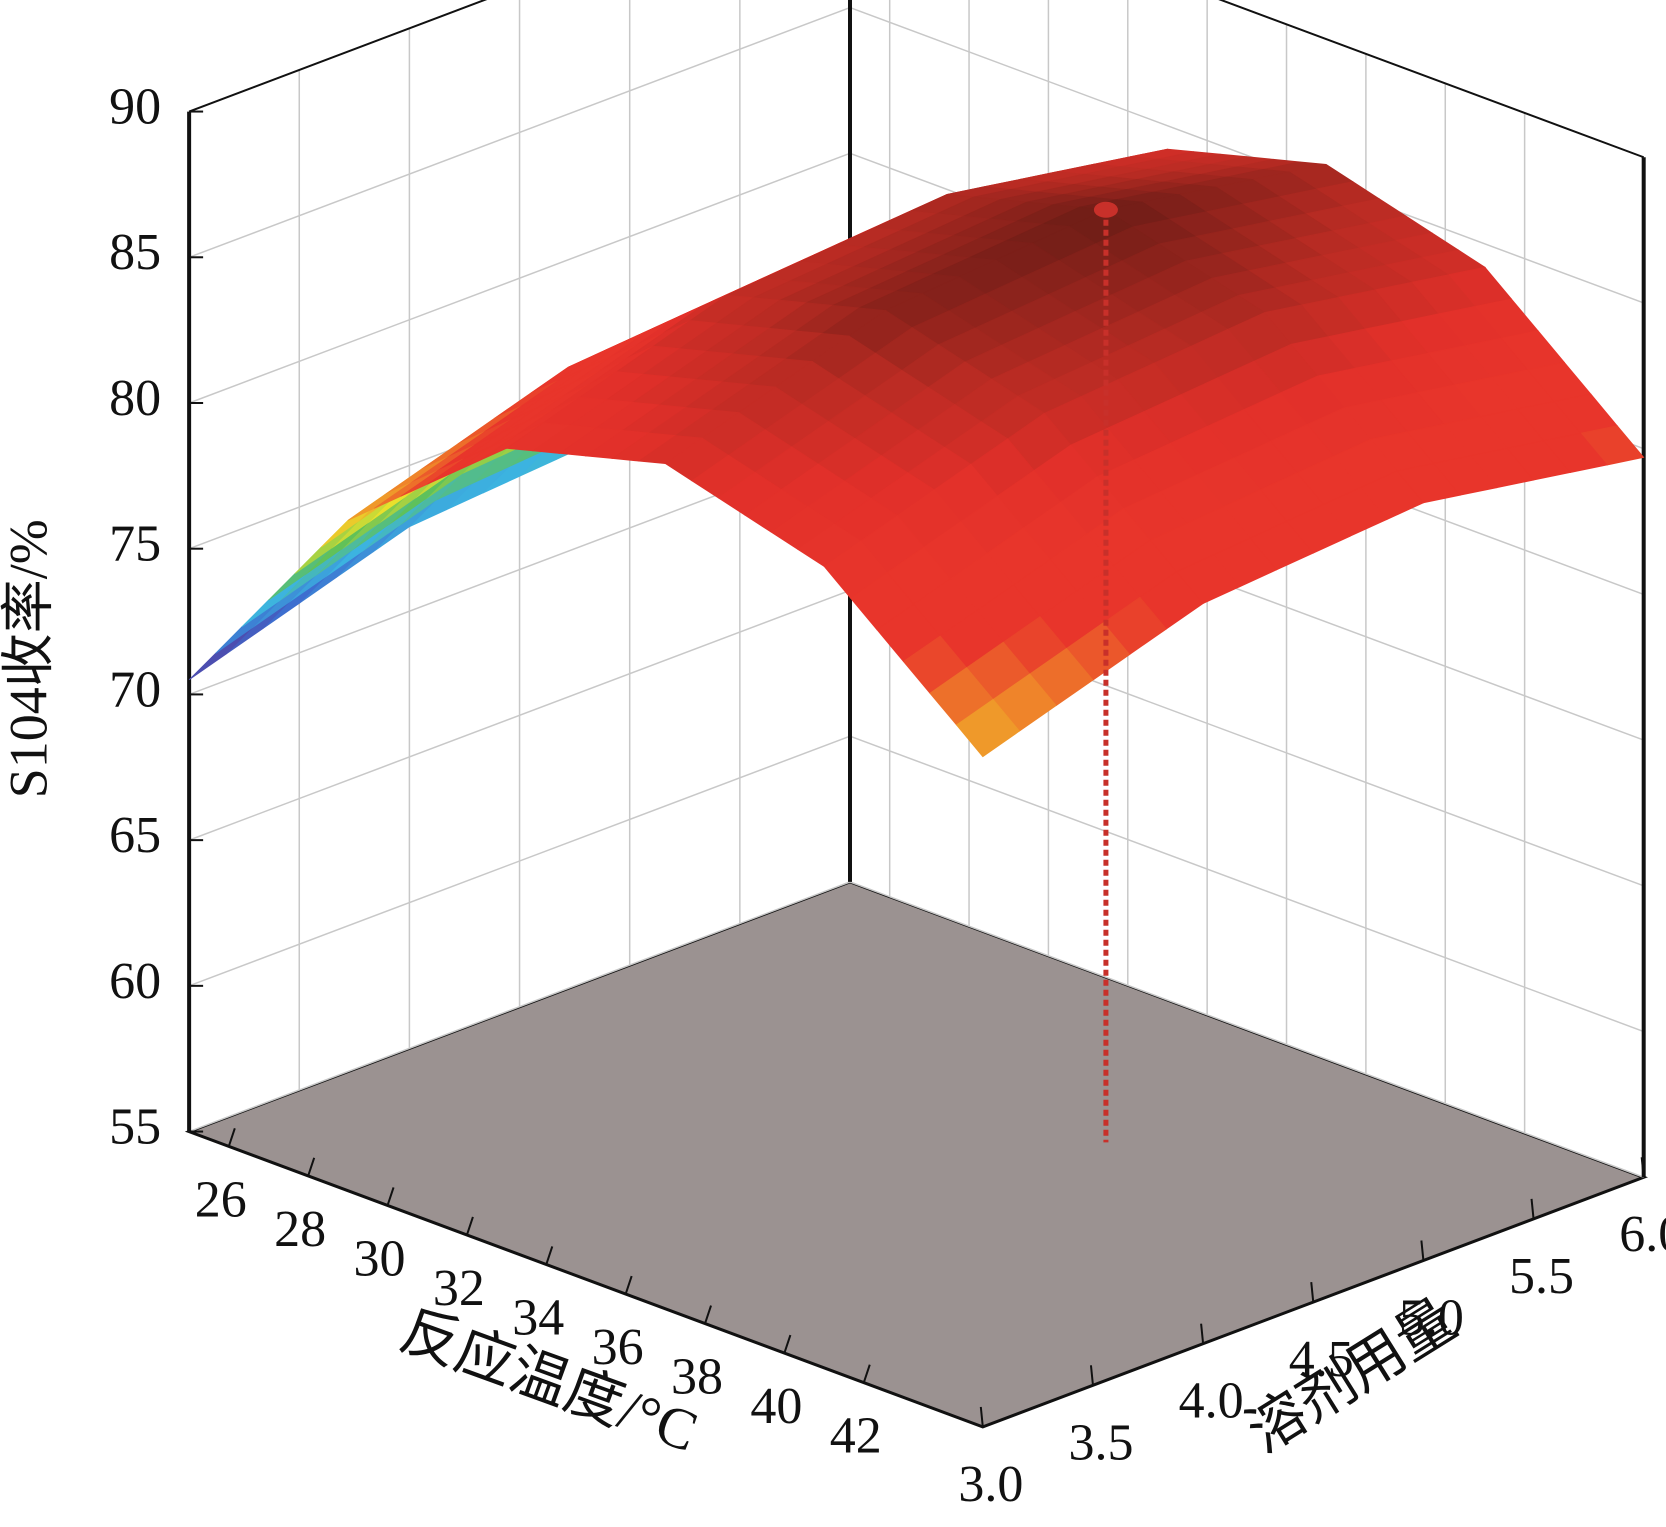 The width and height of the screenshot is (1666, 1527). What do you see at coordinates (380, 1258) in the screenshot?
I see `x-tick-label: 30` at bounding box center [380, 1258].